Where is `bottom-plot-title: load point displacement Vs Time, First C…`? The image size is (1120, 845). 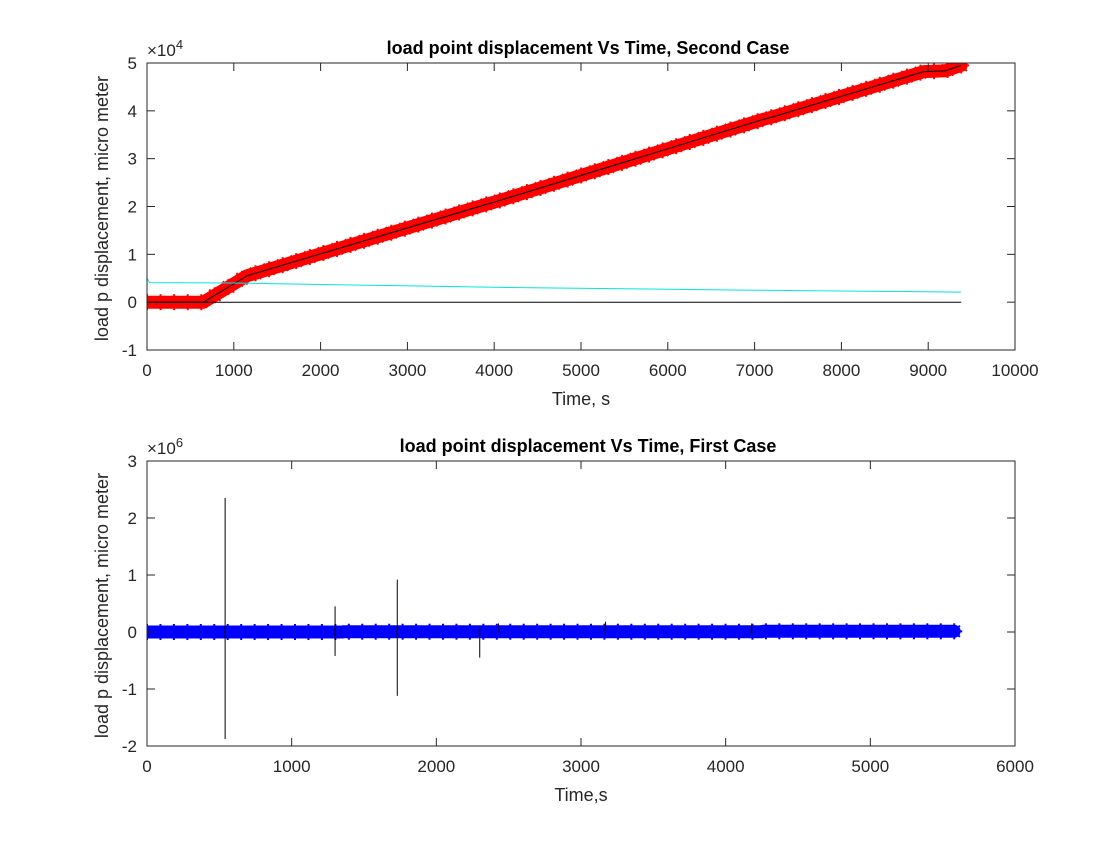 bottom-plot-title: load point displacement Vs Time, First C… is located at coordinates (588, 446).